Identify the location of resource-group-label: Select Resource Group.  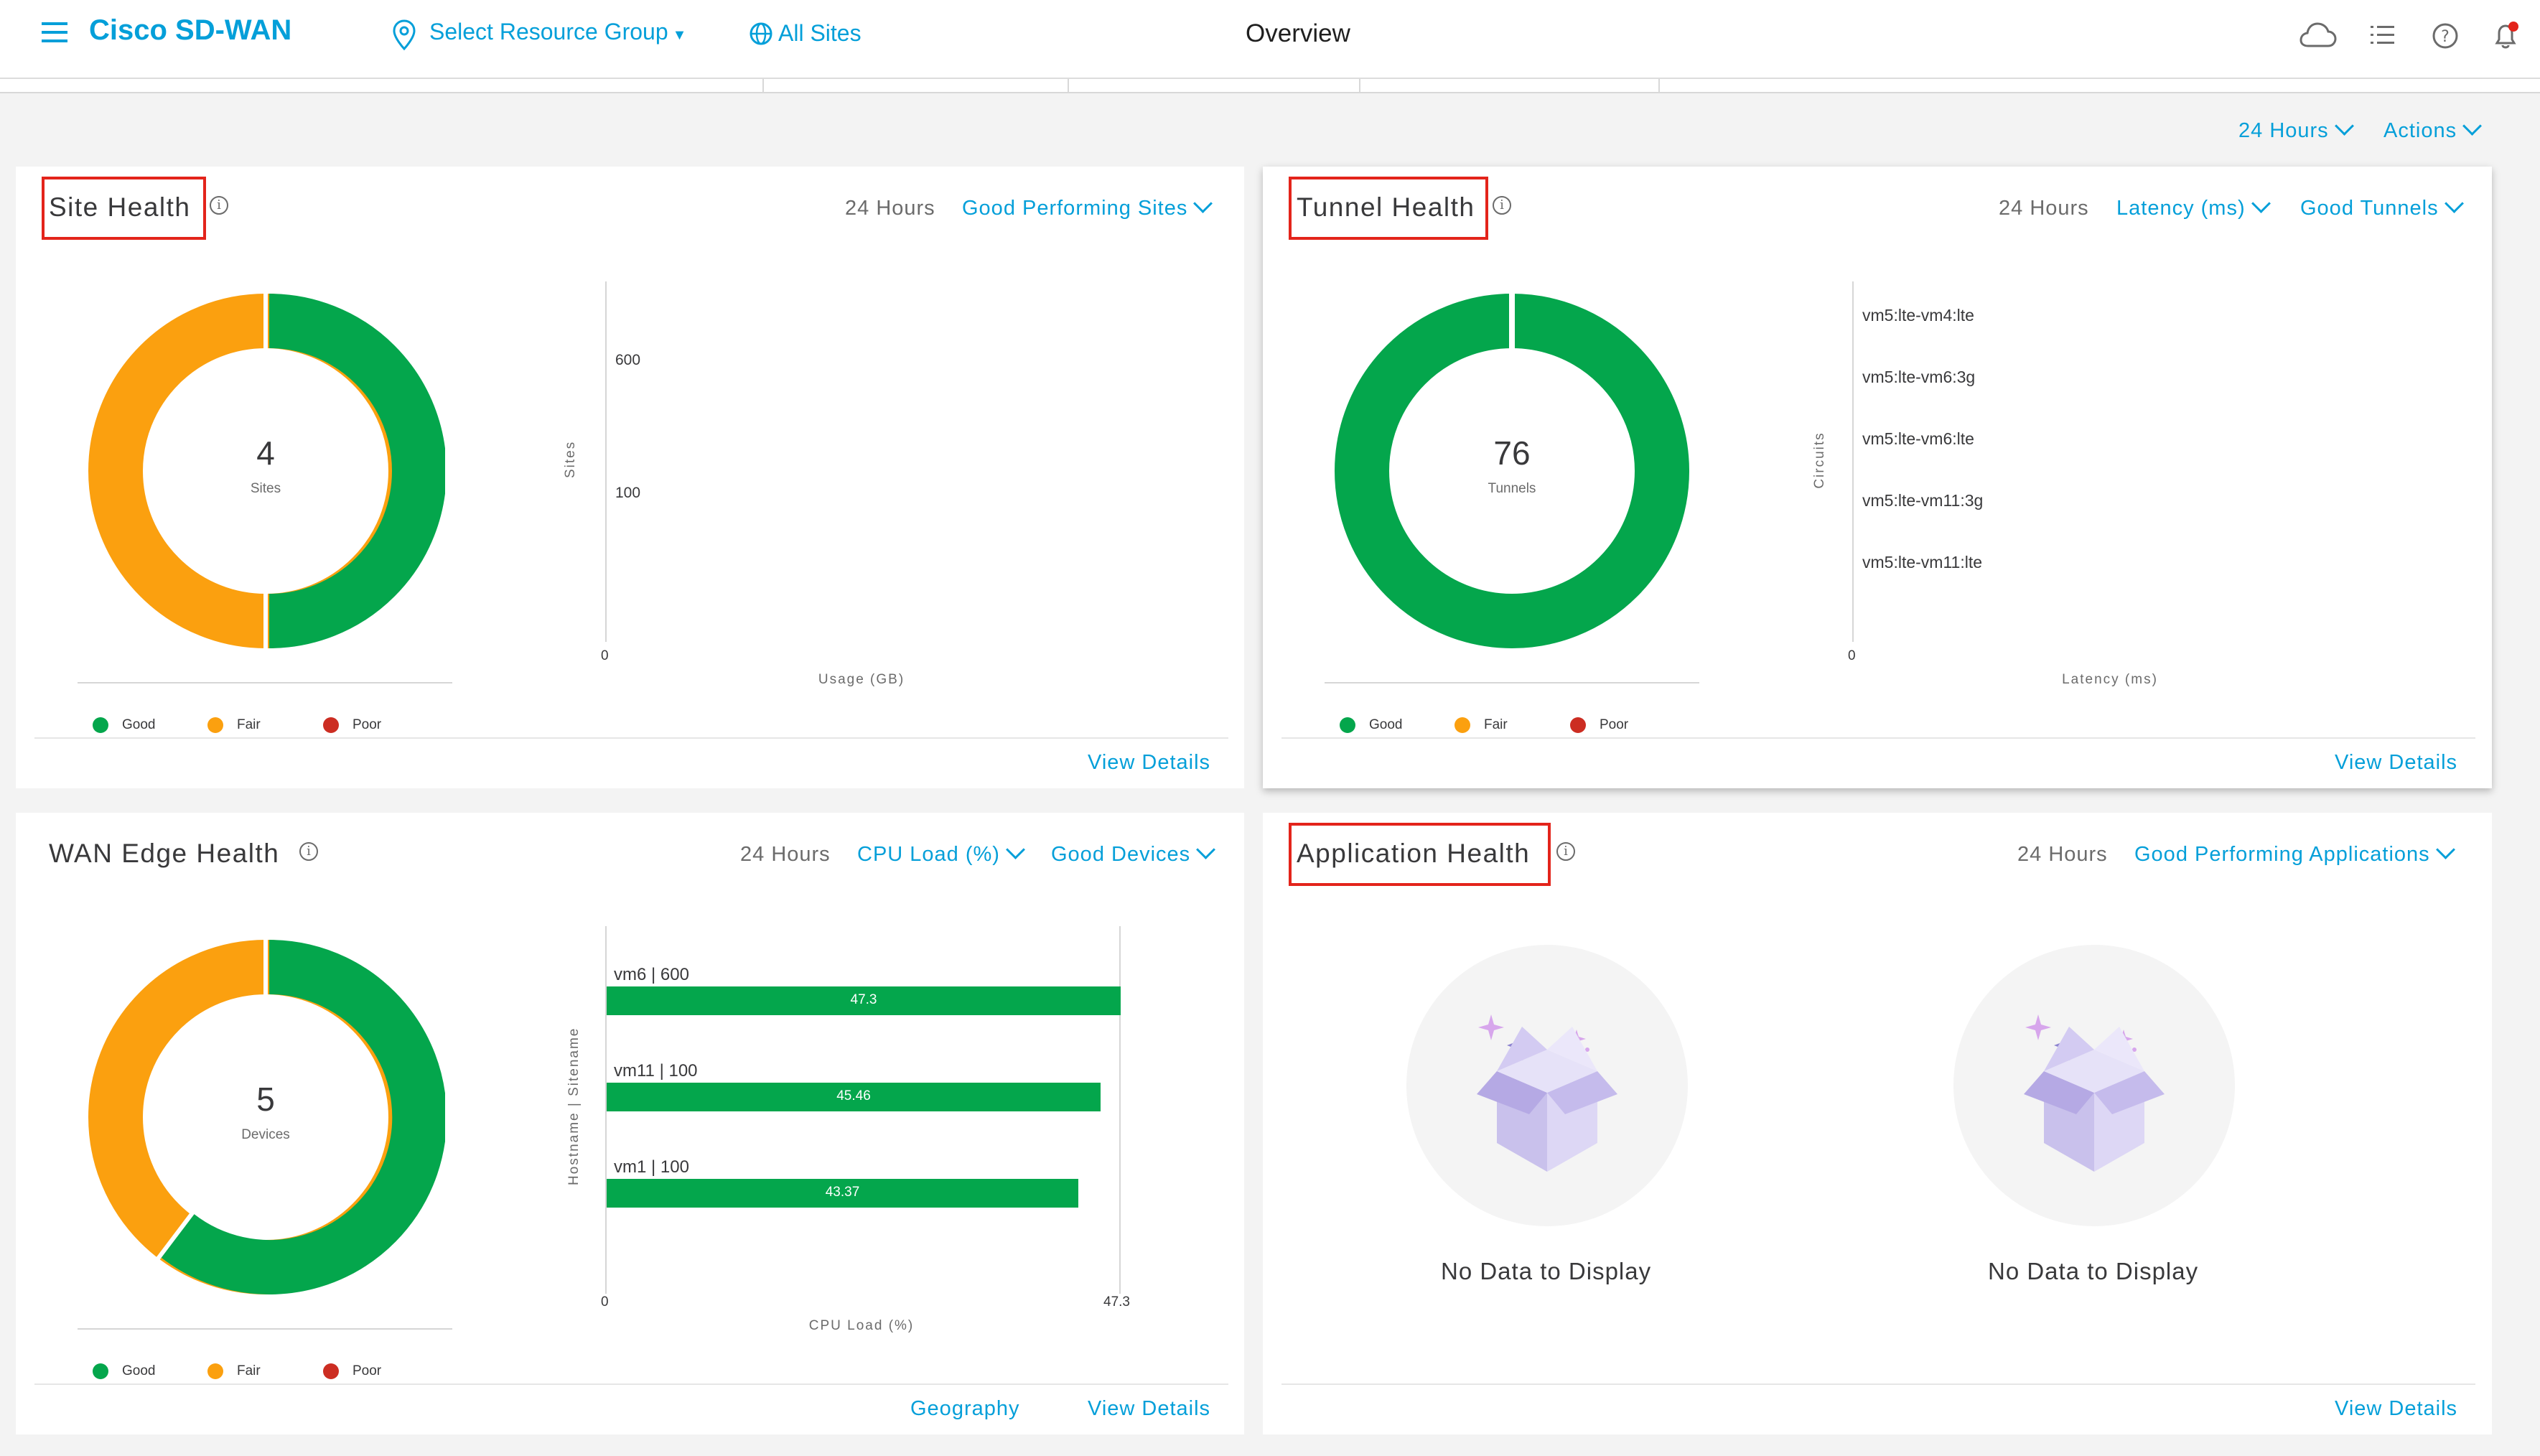
(548, 32).